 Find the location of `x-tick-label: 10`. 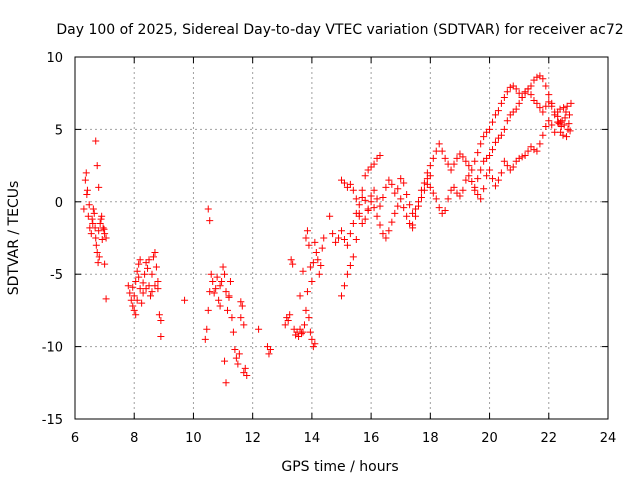

x-tick-label: 10 is located at coordinates (193, 438).